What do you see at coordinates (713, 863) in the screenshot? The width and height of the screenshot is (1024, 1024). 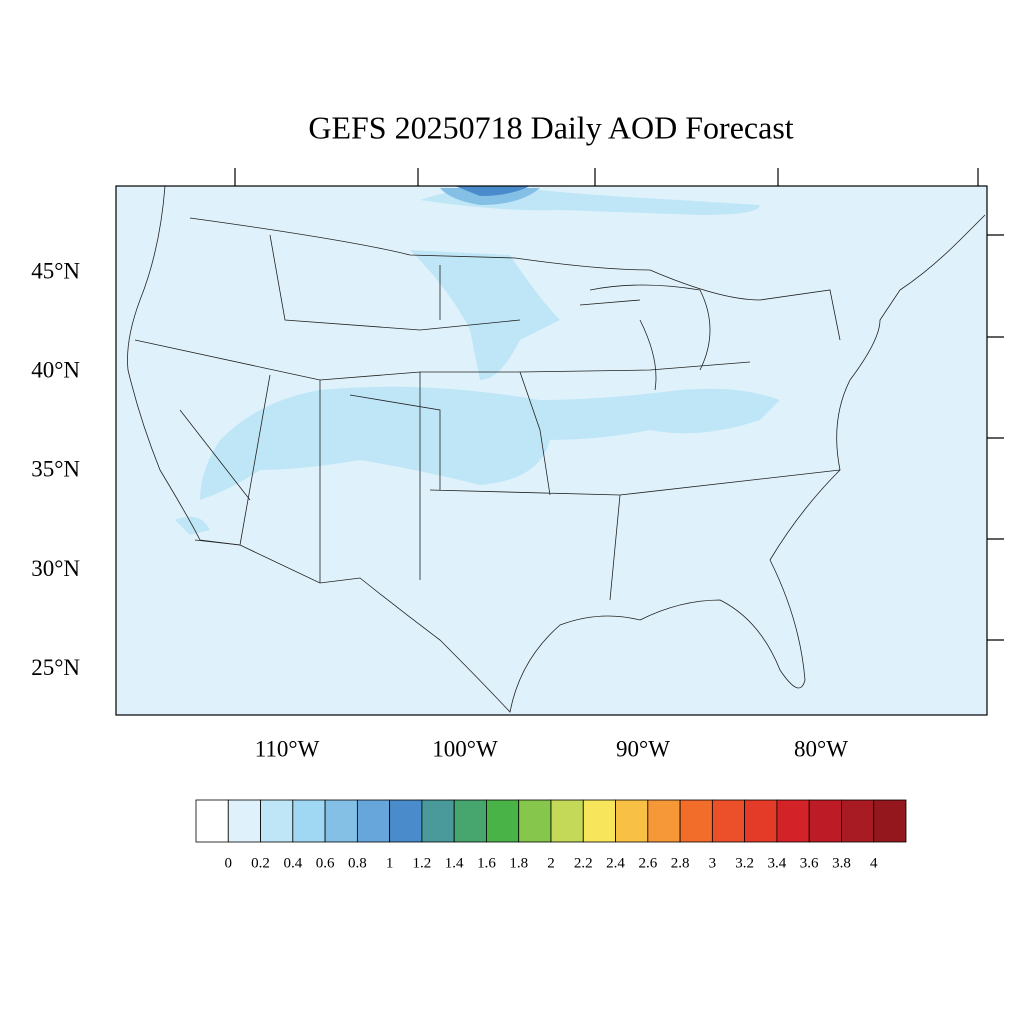 I see `colorbar-label: 3` at bounding box center [713, 863].